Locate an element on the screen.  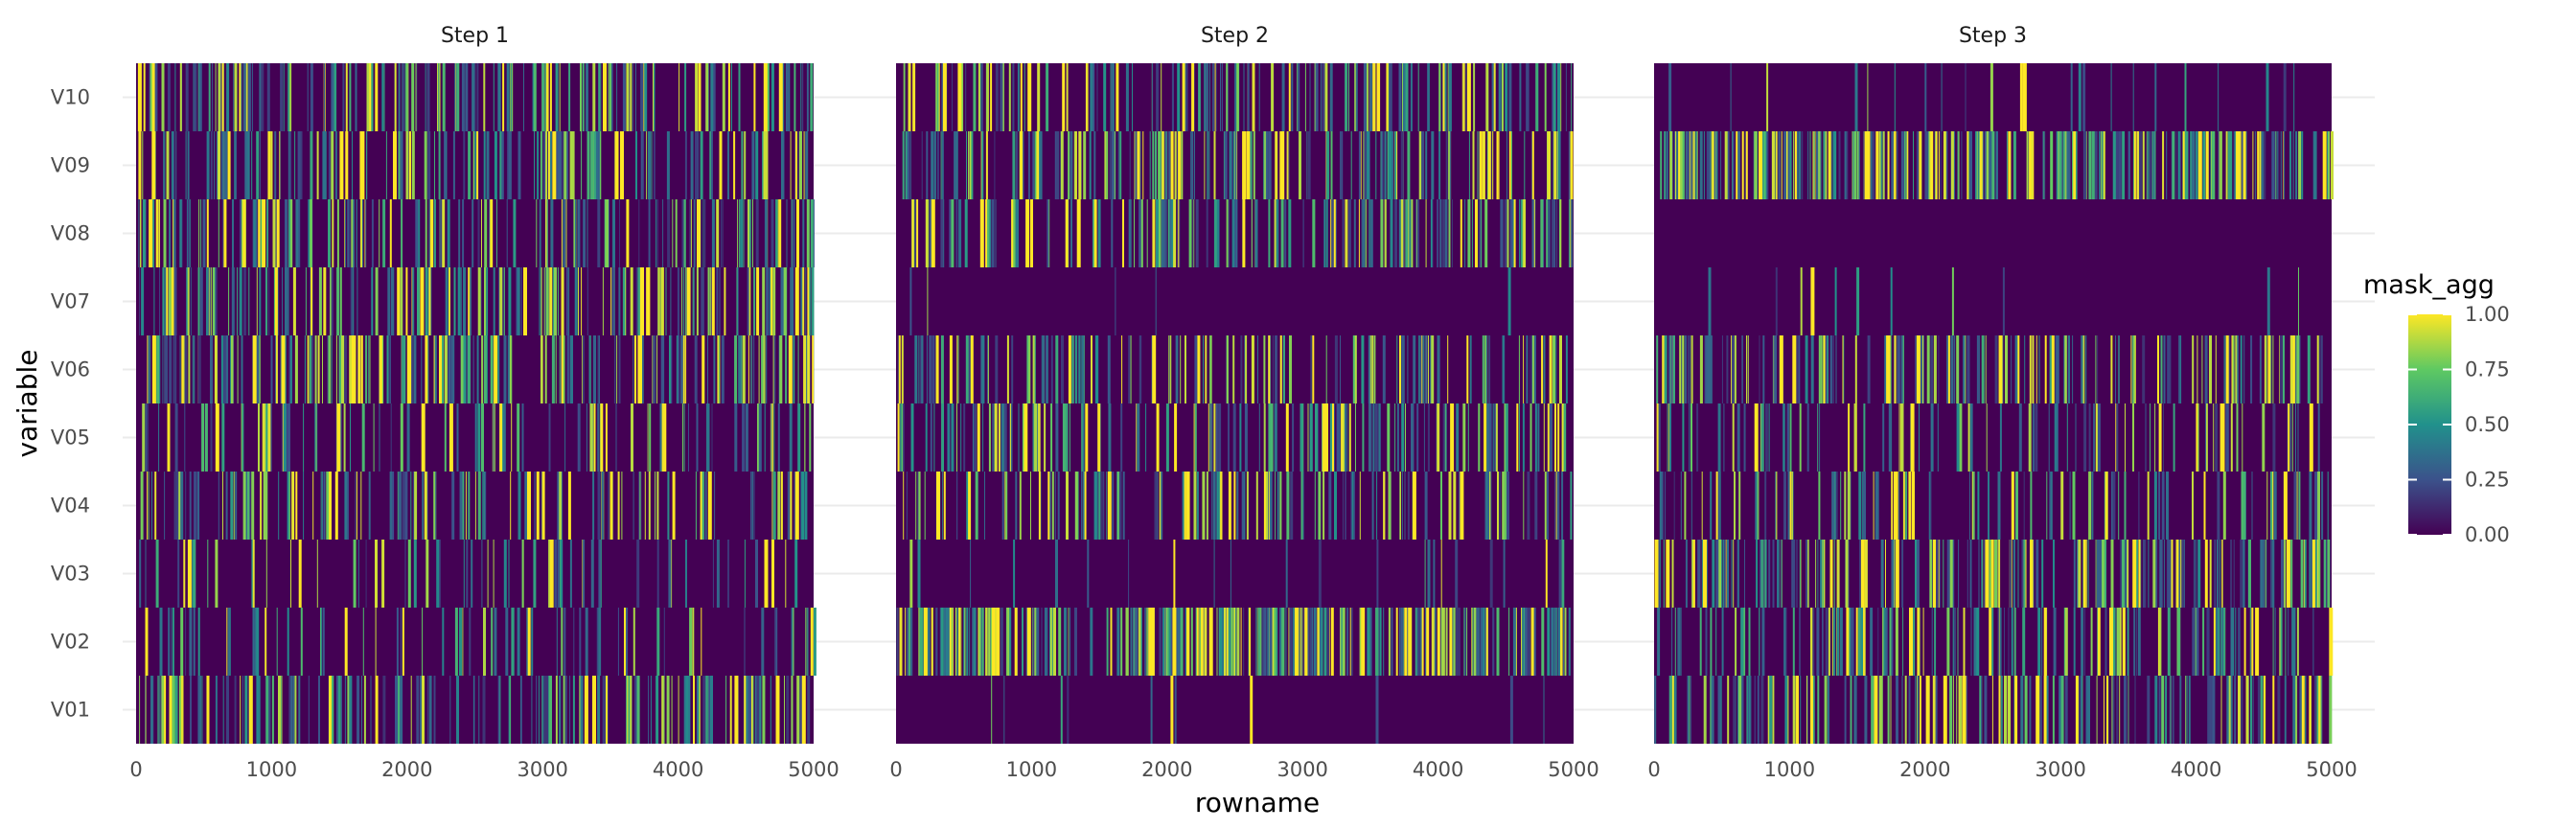
heatmap-row-V02 is located at coordinates (1233, 642).